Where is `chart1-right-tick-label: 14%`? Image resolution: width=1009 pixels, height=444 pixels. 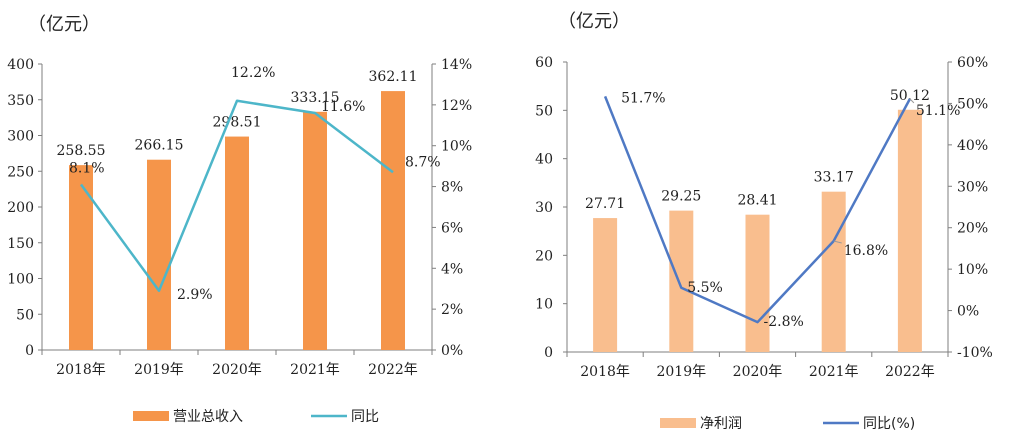 chart1-right-tick-label: 14% is located at coordinates (456, 65).